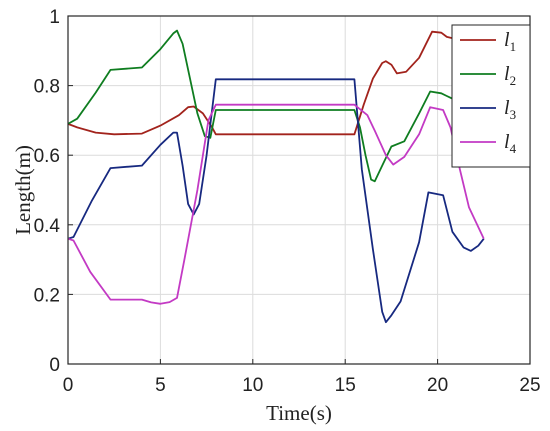  What do you see at coordinates (437, 385) in the screenshot?
I see `x-tick-label: 20` at bounding box center [437, 385].